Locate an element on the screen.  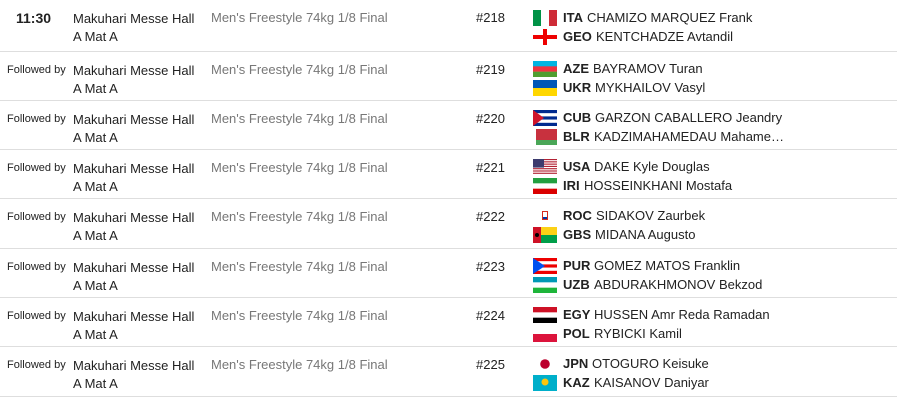
athlete-name: OTOGURO Keisuke is located at coordinates (650, 363).